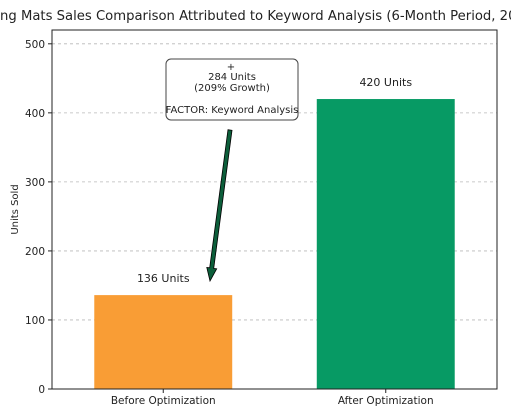  I want to click on y-tick-label: 200, so click(35, 252).